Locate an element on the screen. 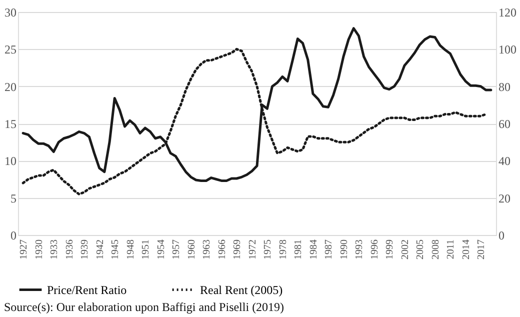 This screenshot has width=520, height=317. x-tick-label: 1984 is located at coordinates (314, 250).